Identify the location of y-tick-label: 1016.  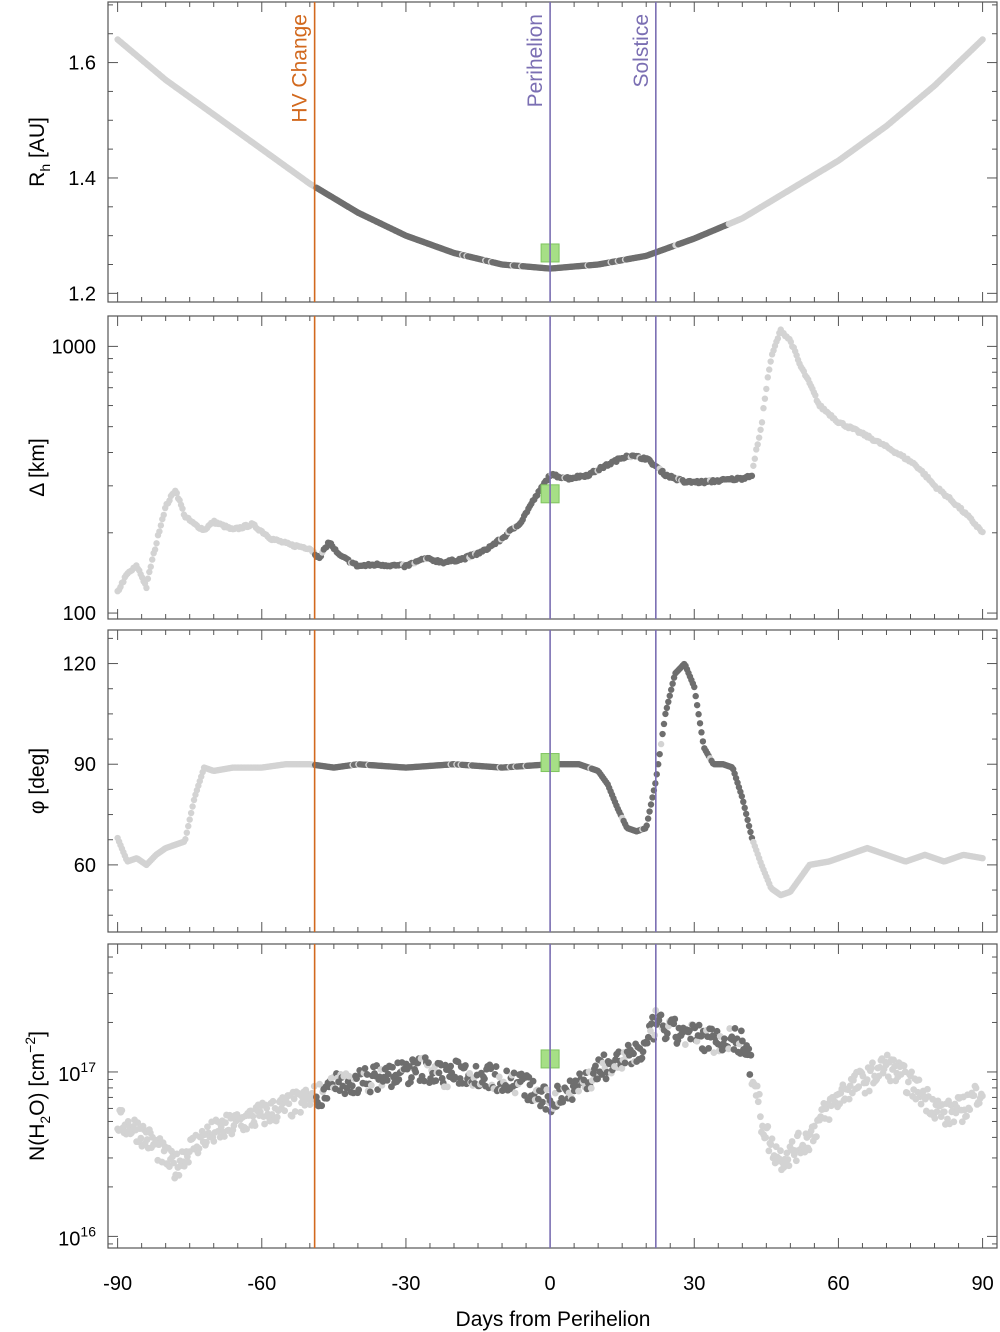
(77, 1236).